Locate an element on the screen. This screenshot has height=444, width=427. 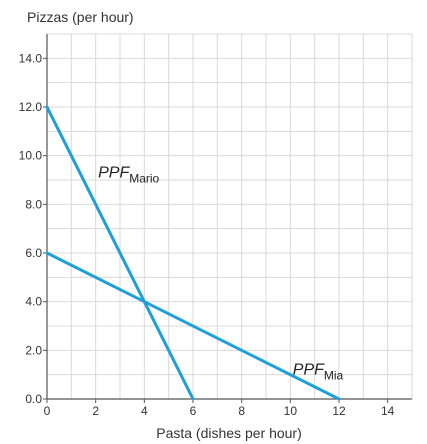
y-tick-label: 2.0 is located at coordinates (33, 350).